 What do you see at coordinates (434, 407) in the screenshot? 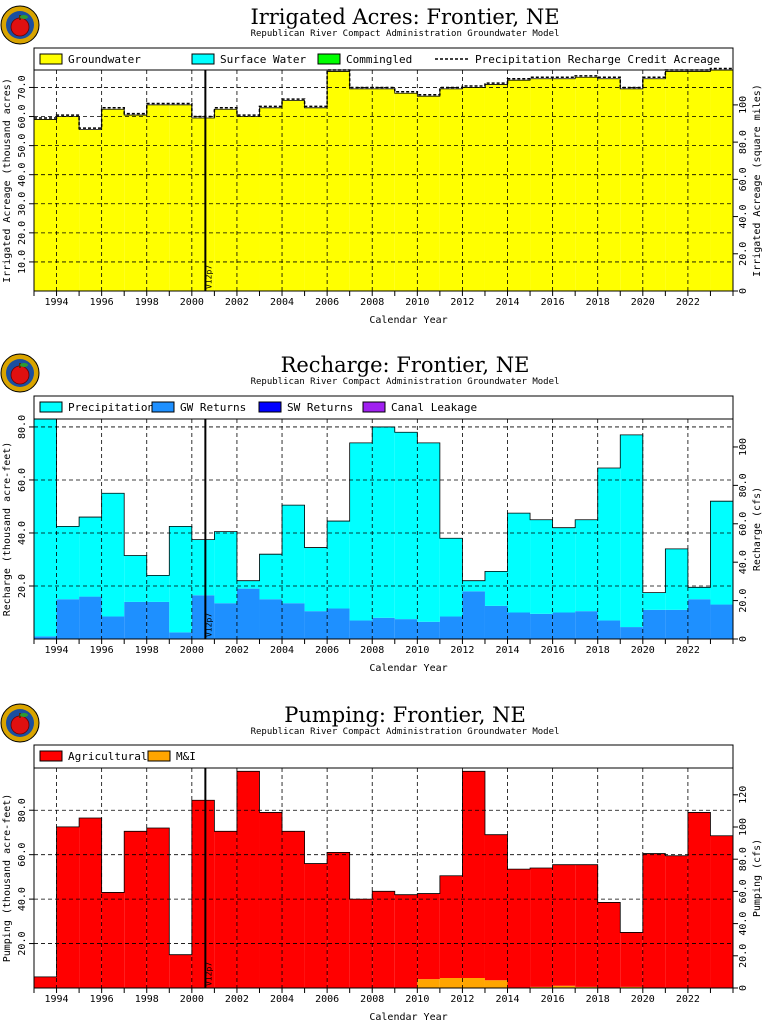
I see `legend-label: Canal Leakage` at bounding box center [434, 407].